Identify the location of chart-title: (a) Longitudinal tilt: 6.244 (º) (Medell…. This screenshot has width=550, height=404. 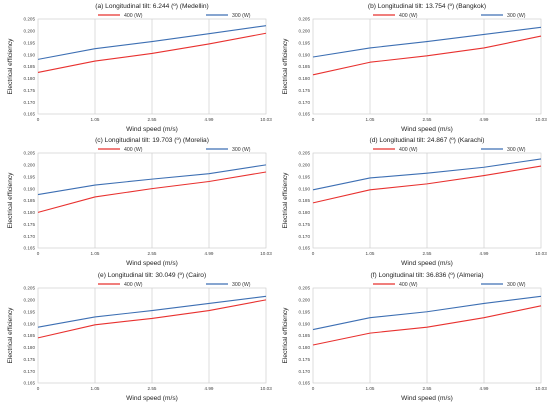
(151, 6).